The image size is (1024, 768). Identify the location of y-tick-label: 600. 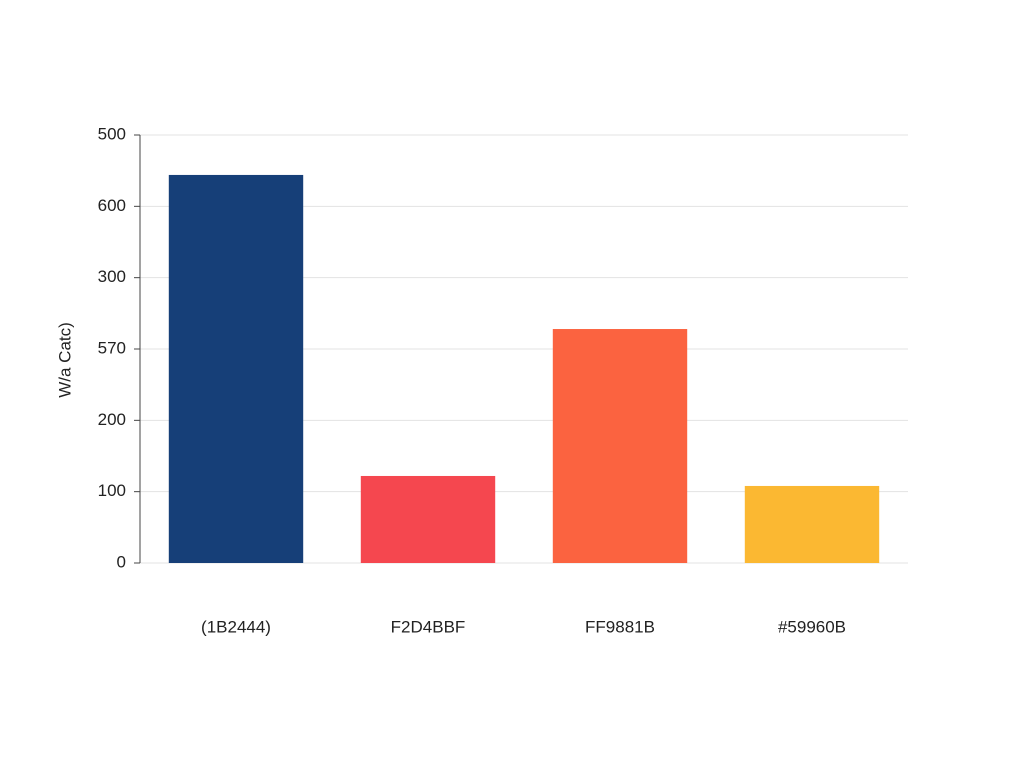
(112, 205).